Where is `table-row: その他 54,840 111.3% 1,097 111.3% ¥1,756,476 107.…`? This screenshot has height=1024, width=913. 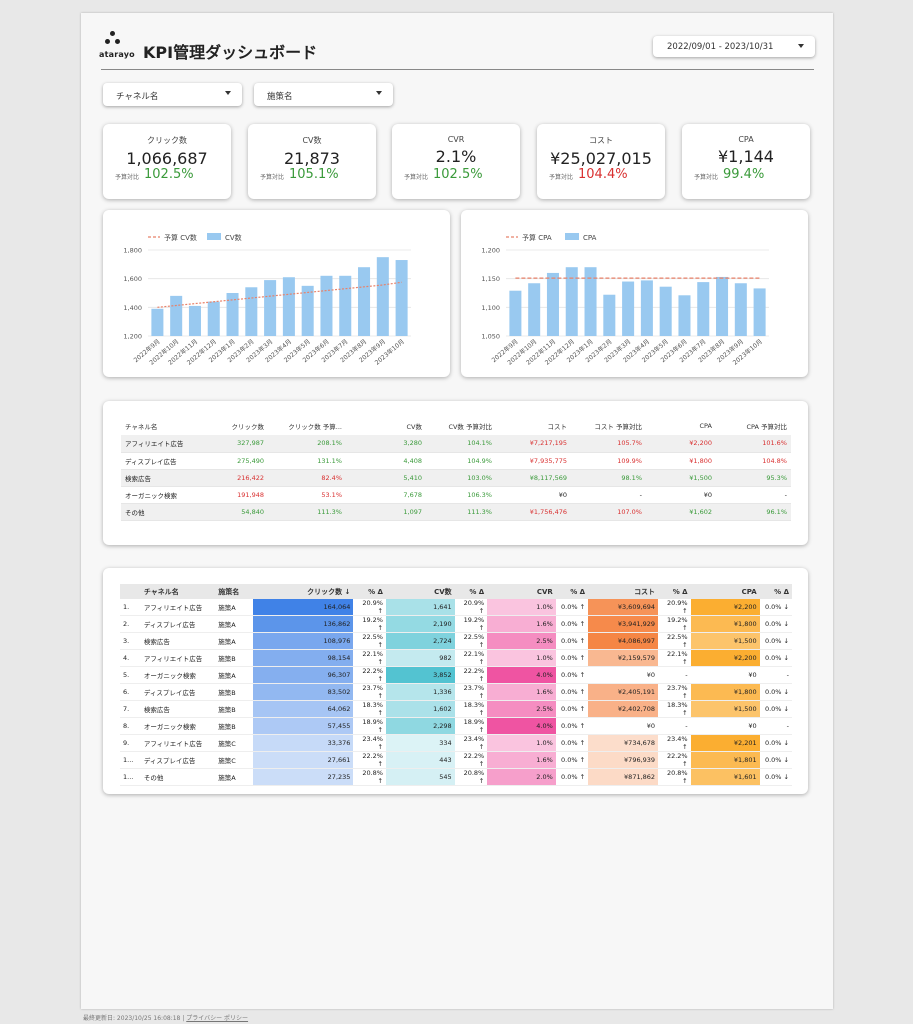 table-row: その他 54,840 111.3% 1,097 111.3% ¥1,756,476 107.… is located at coordinates (456, 512).